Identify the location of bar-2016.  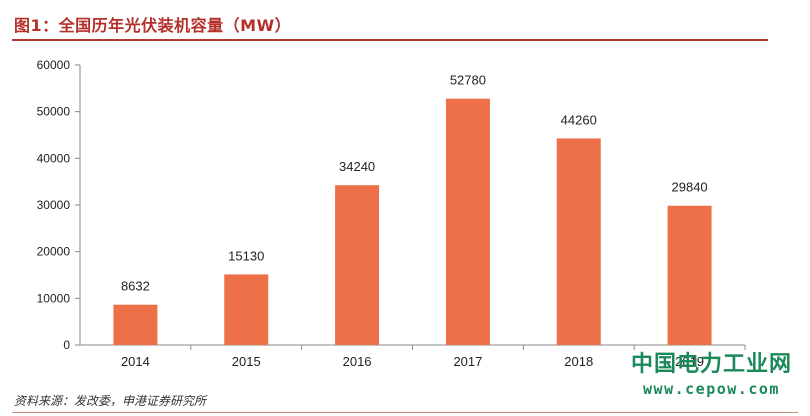
(357, 265).